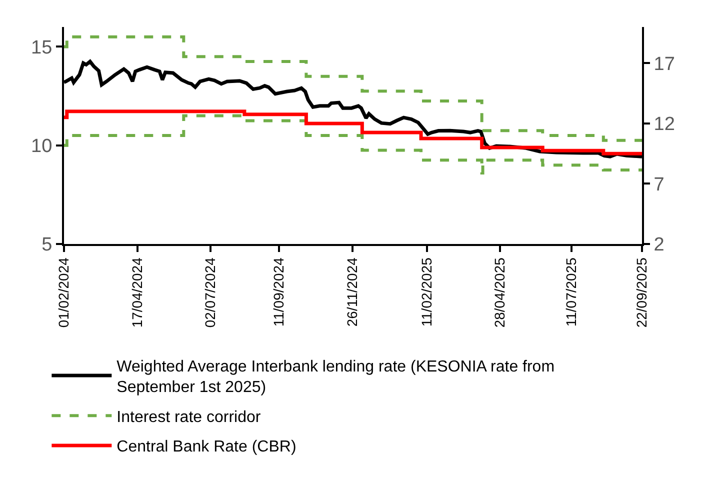 This screenshot has width=712, height=500. I want to click on x-tick-label: 17/04/2024, so click(136, 292).